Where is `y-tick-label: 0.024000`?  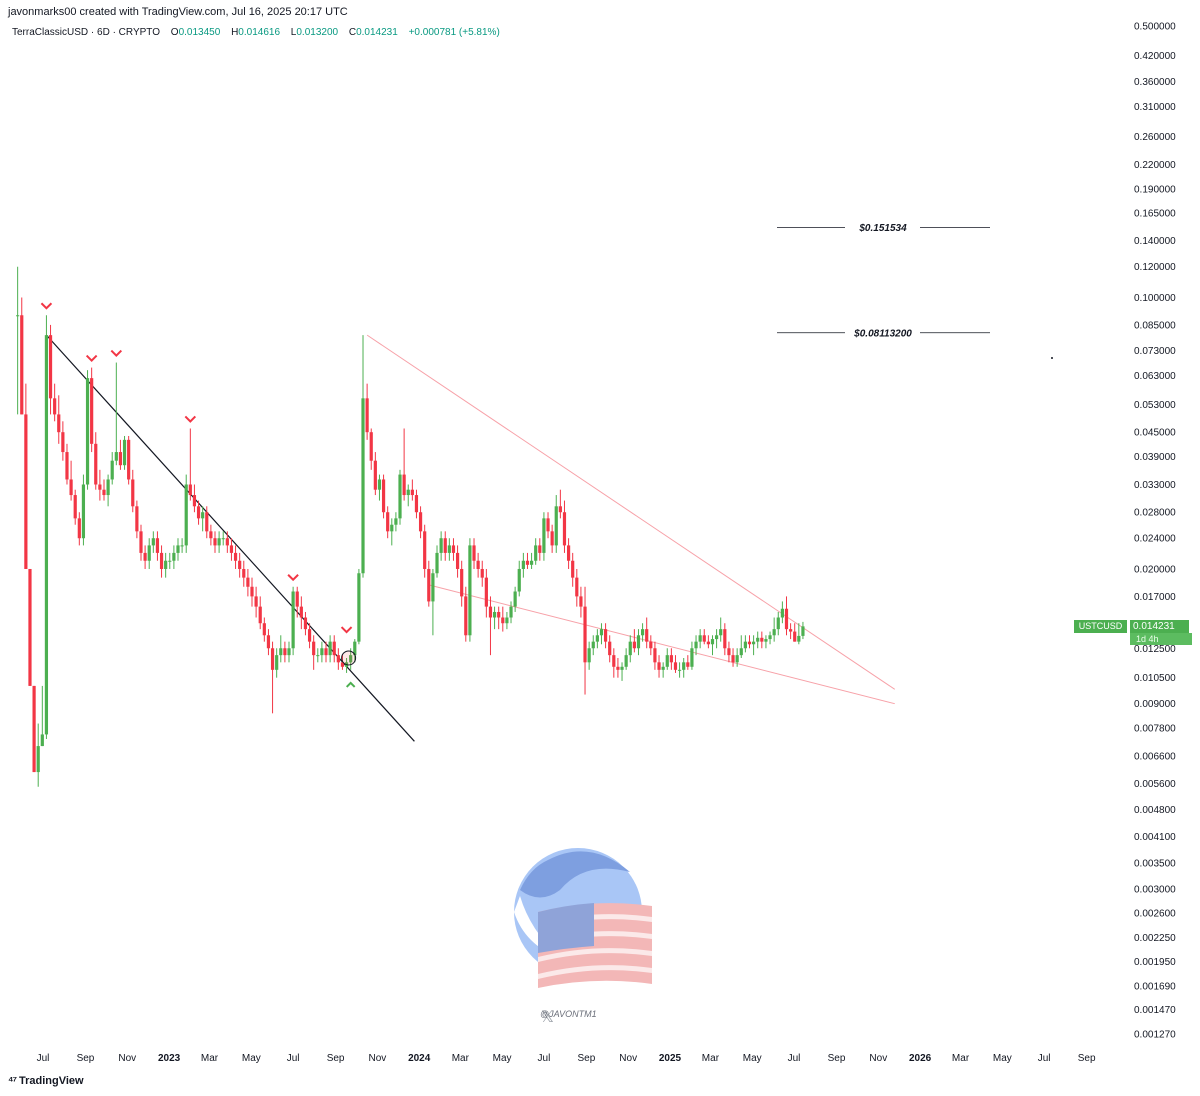 y-tick-label: 0.024000 is located at coordinates (1155, 539).